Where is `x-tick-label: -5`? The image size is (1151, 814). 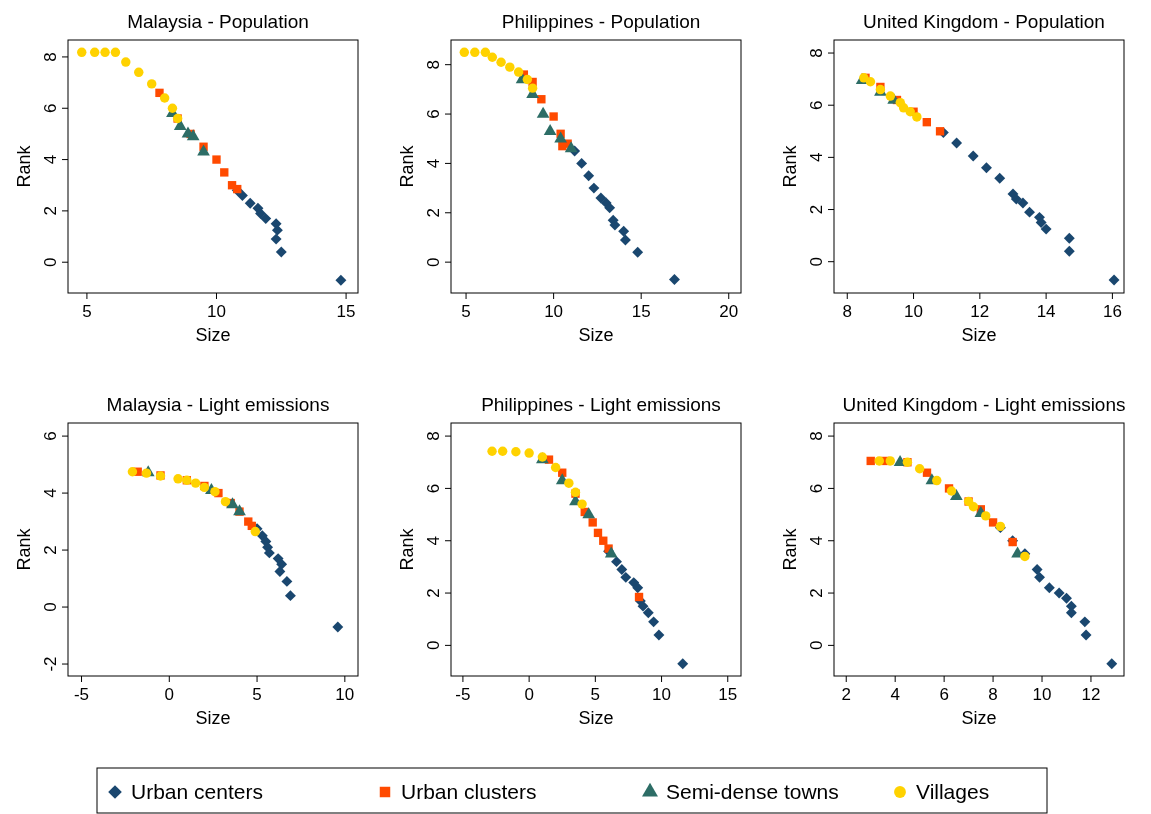
x-tick-label: -5 is located at coordinates (463, 694).